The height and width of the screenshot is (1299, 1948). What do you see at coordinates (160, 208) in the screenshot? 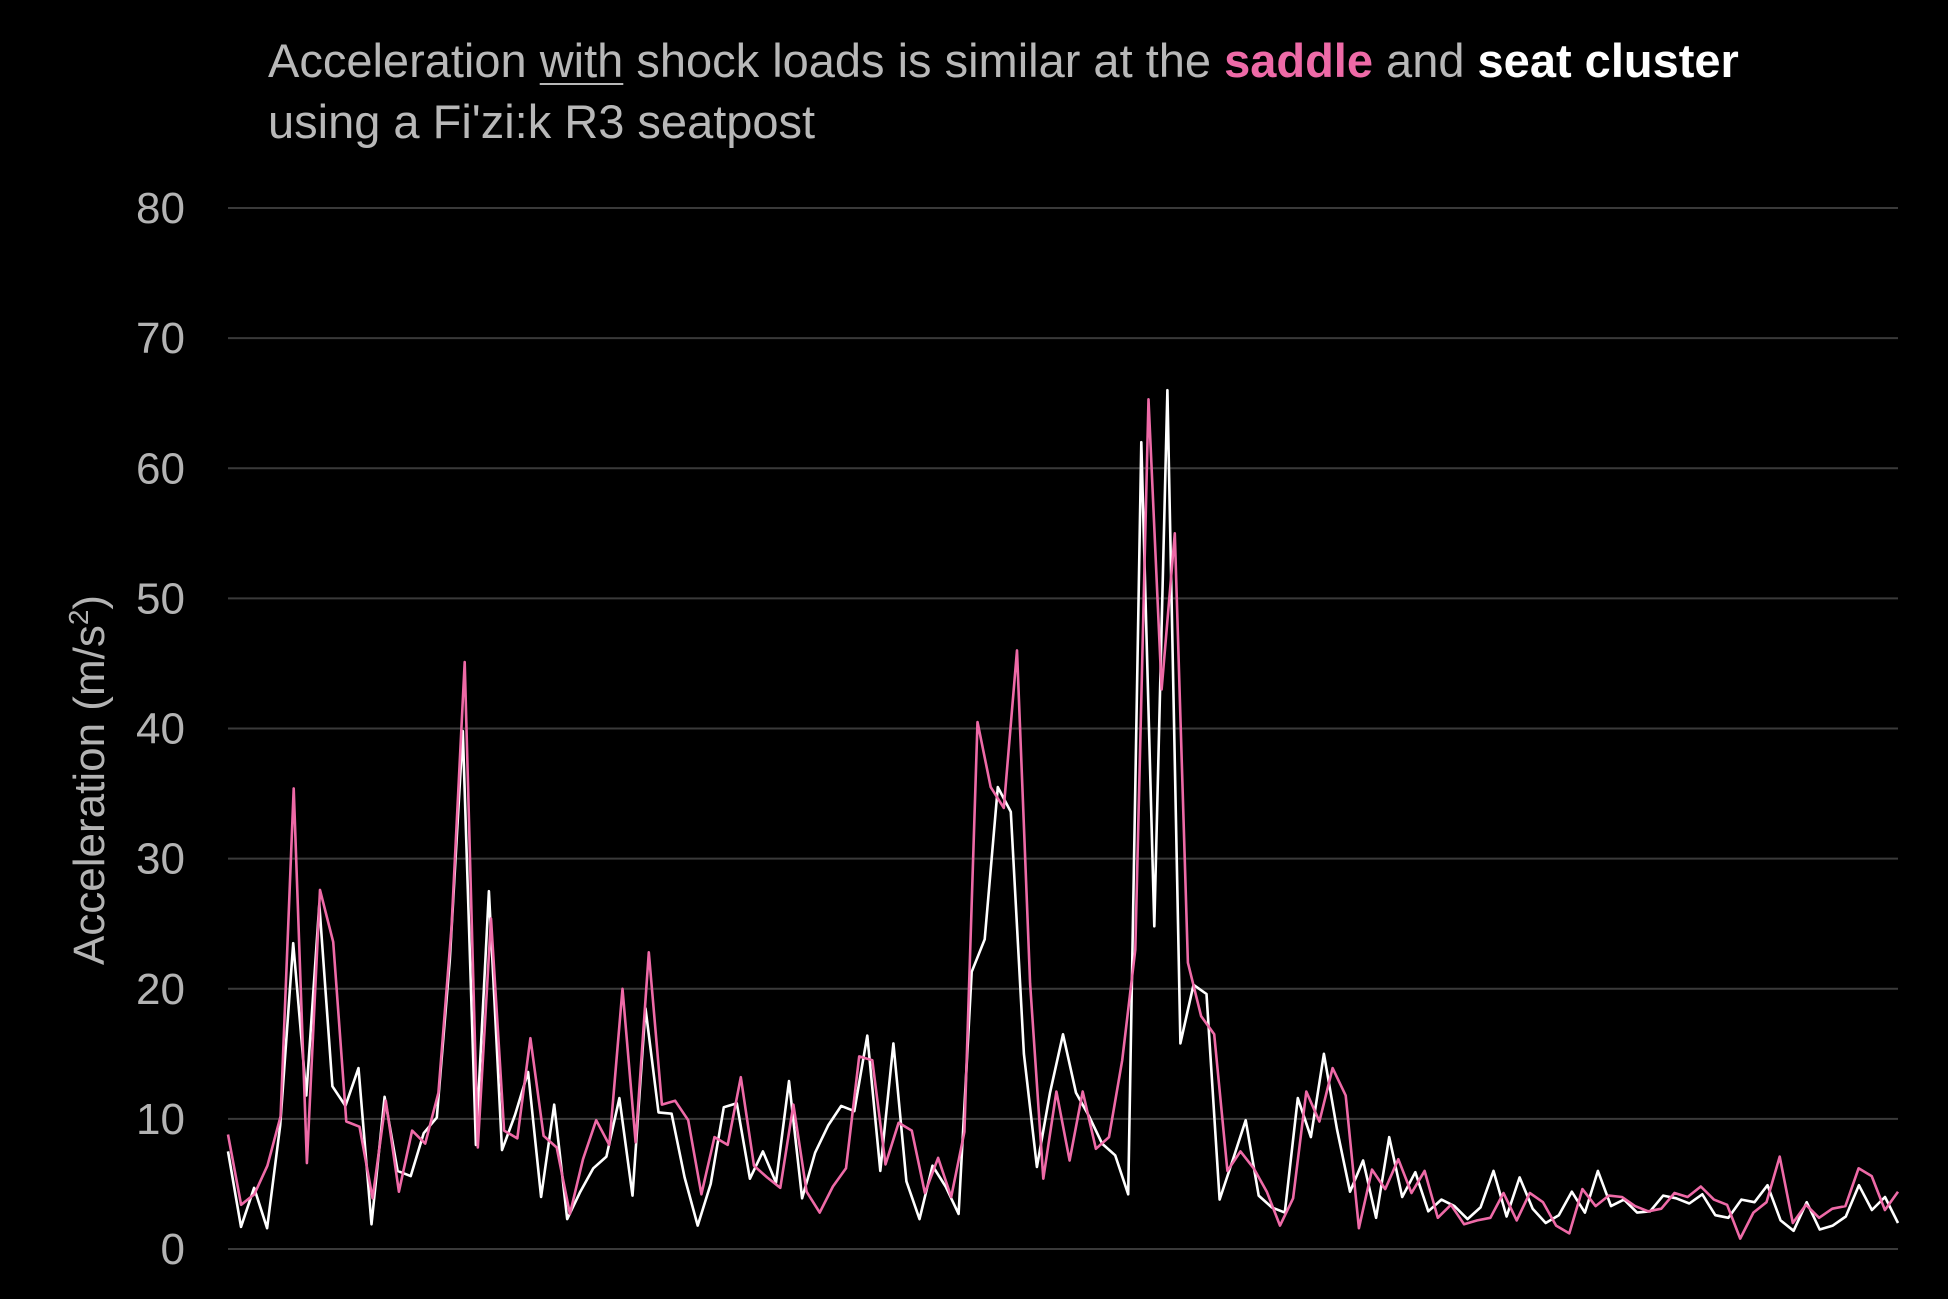
I see `y-tick-label: 80` at bounding box center [160, 208].